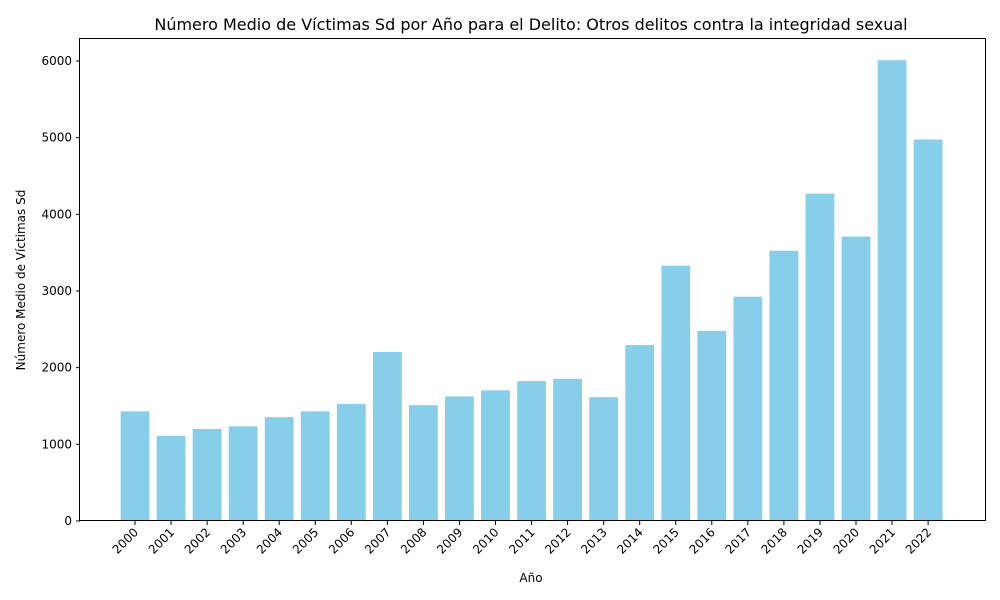 The height and width of the screenshot is (600, 1000). What do you see at coordinates (279, 469) in the screenshot?
I see `bar-2004` at bounding box center [279, 469].